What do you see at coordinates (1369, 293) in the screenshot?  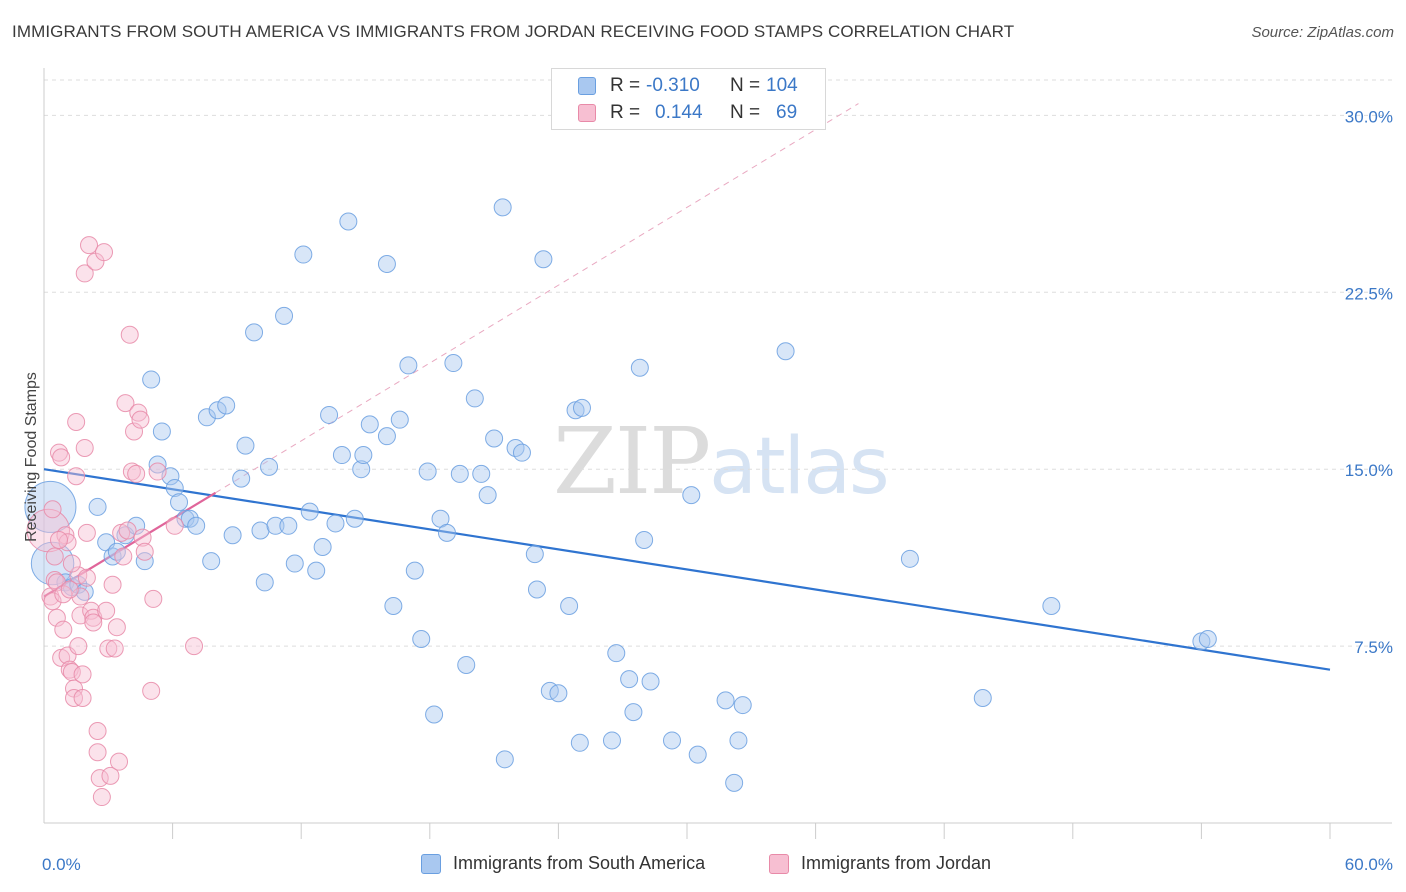 I see `y-tick-label: 22.5%` at bounding box center [1369, 293].